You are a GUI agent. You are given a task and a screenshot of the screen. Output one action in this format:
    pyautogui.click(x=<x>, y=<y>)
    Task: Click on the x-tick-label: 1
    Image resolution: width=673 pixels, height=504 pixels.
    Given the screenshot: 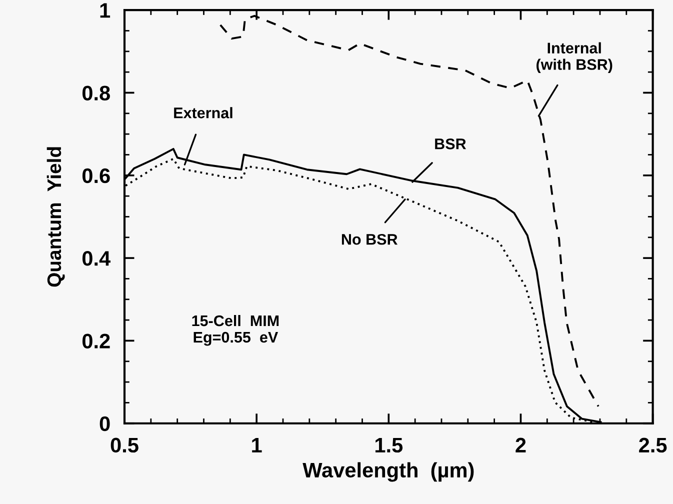 What is the action you would take?
    pyautogui.click(x=257, y=445)
    